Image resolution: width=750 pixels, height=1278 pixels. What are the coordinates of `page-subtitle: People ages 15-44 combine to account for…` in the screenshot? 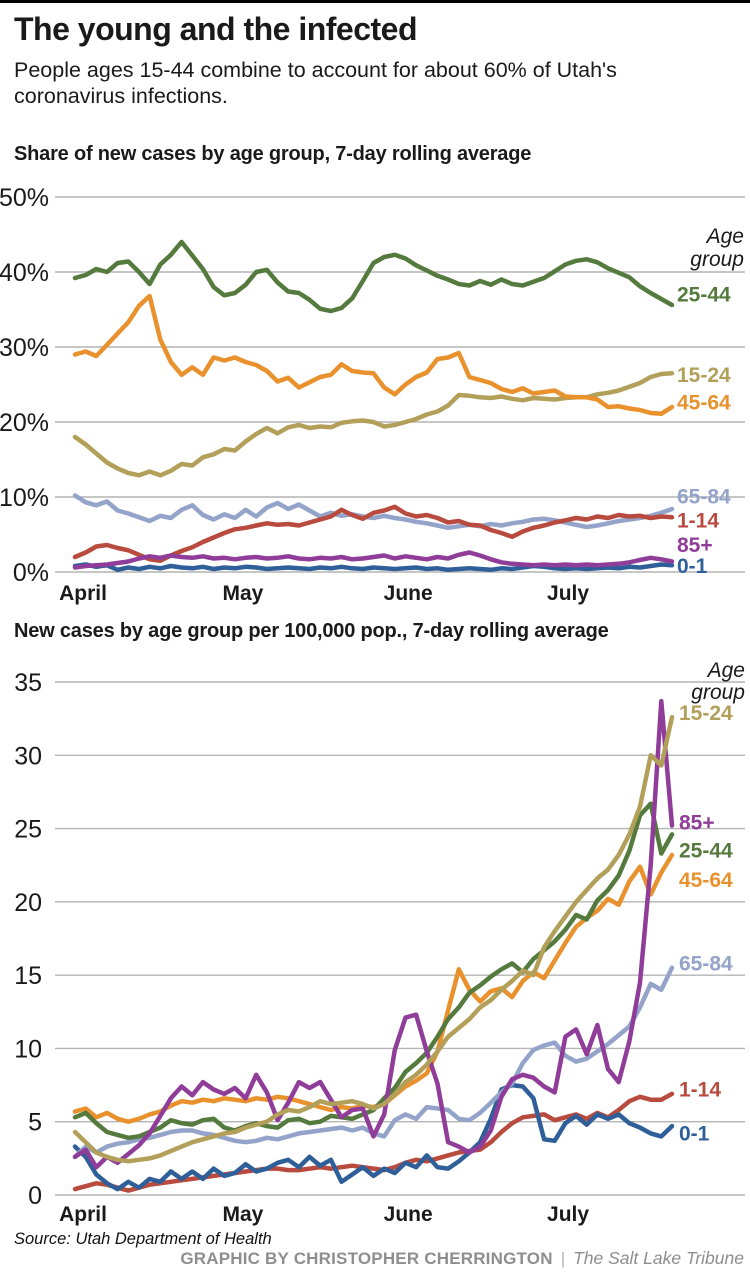 It's located at (315, 83).